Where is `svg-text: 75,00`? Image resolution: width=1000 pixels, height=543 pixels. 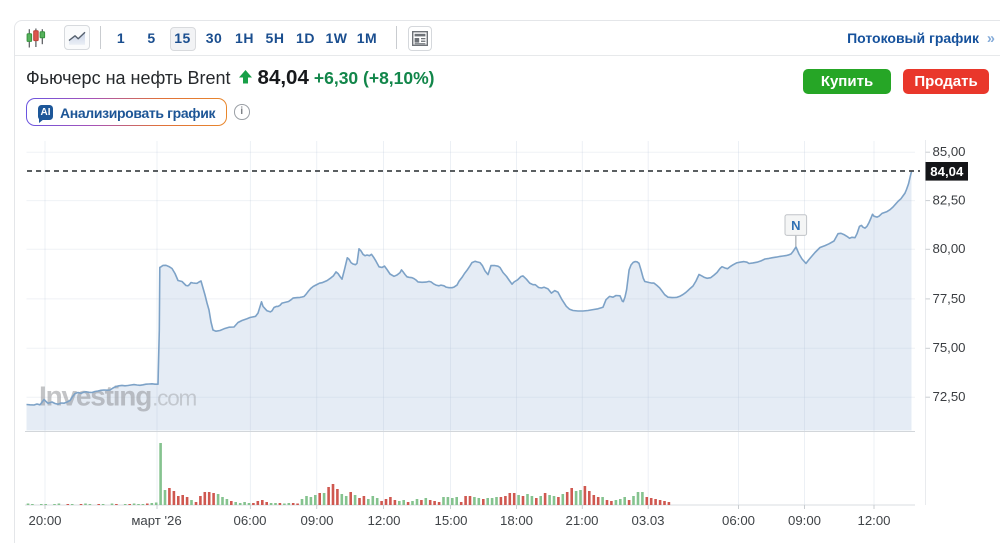
svg-text: 75,00 is located at coordinates (949, 347).